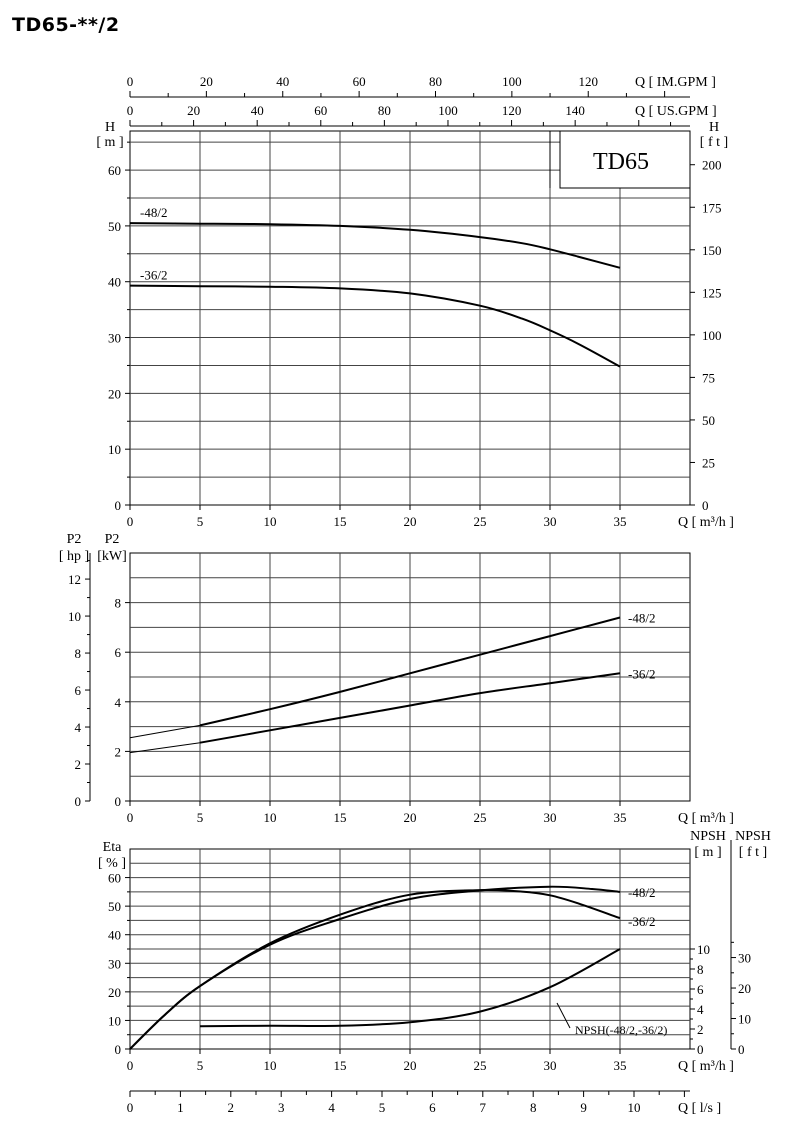  What do you see at coordinates (620, 817) in the screenshot?
I see `power-x-tick-label: 35` at bounding box center [620, 817].